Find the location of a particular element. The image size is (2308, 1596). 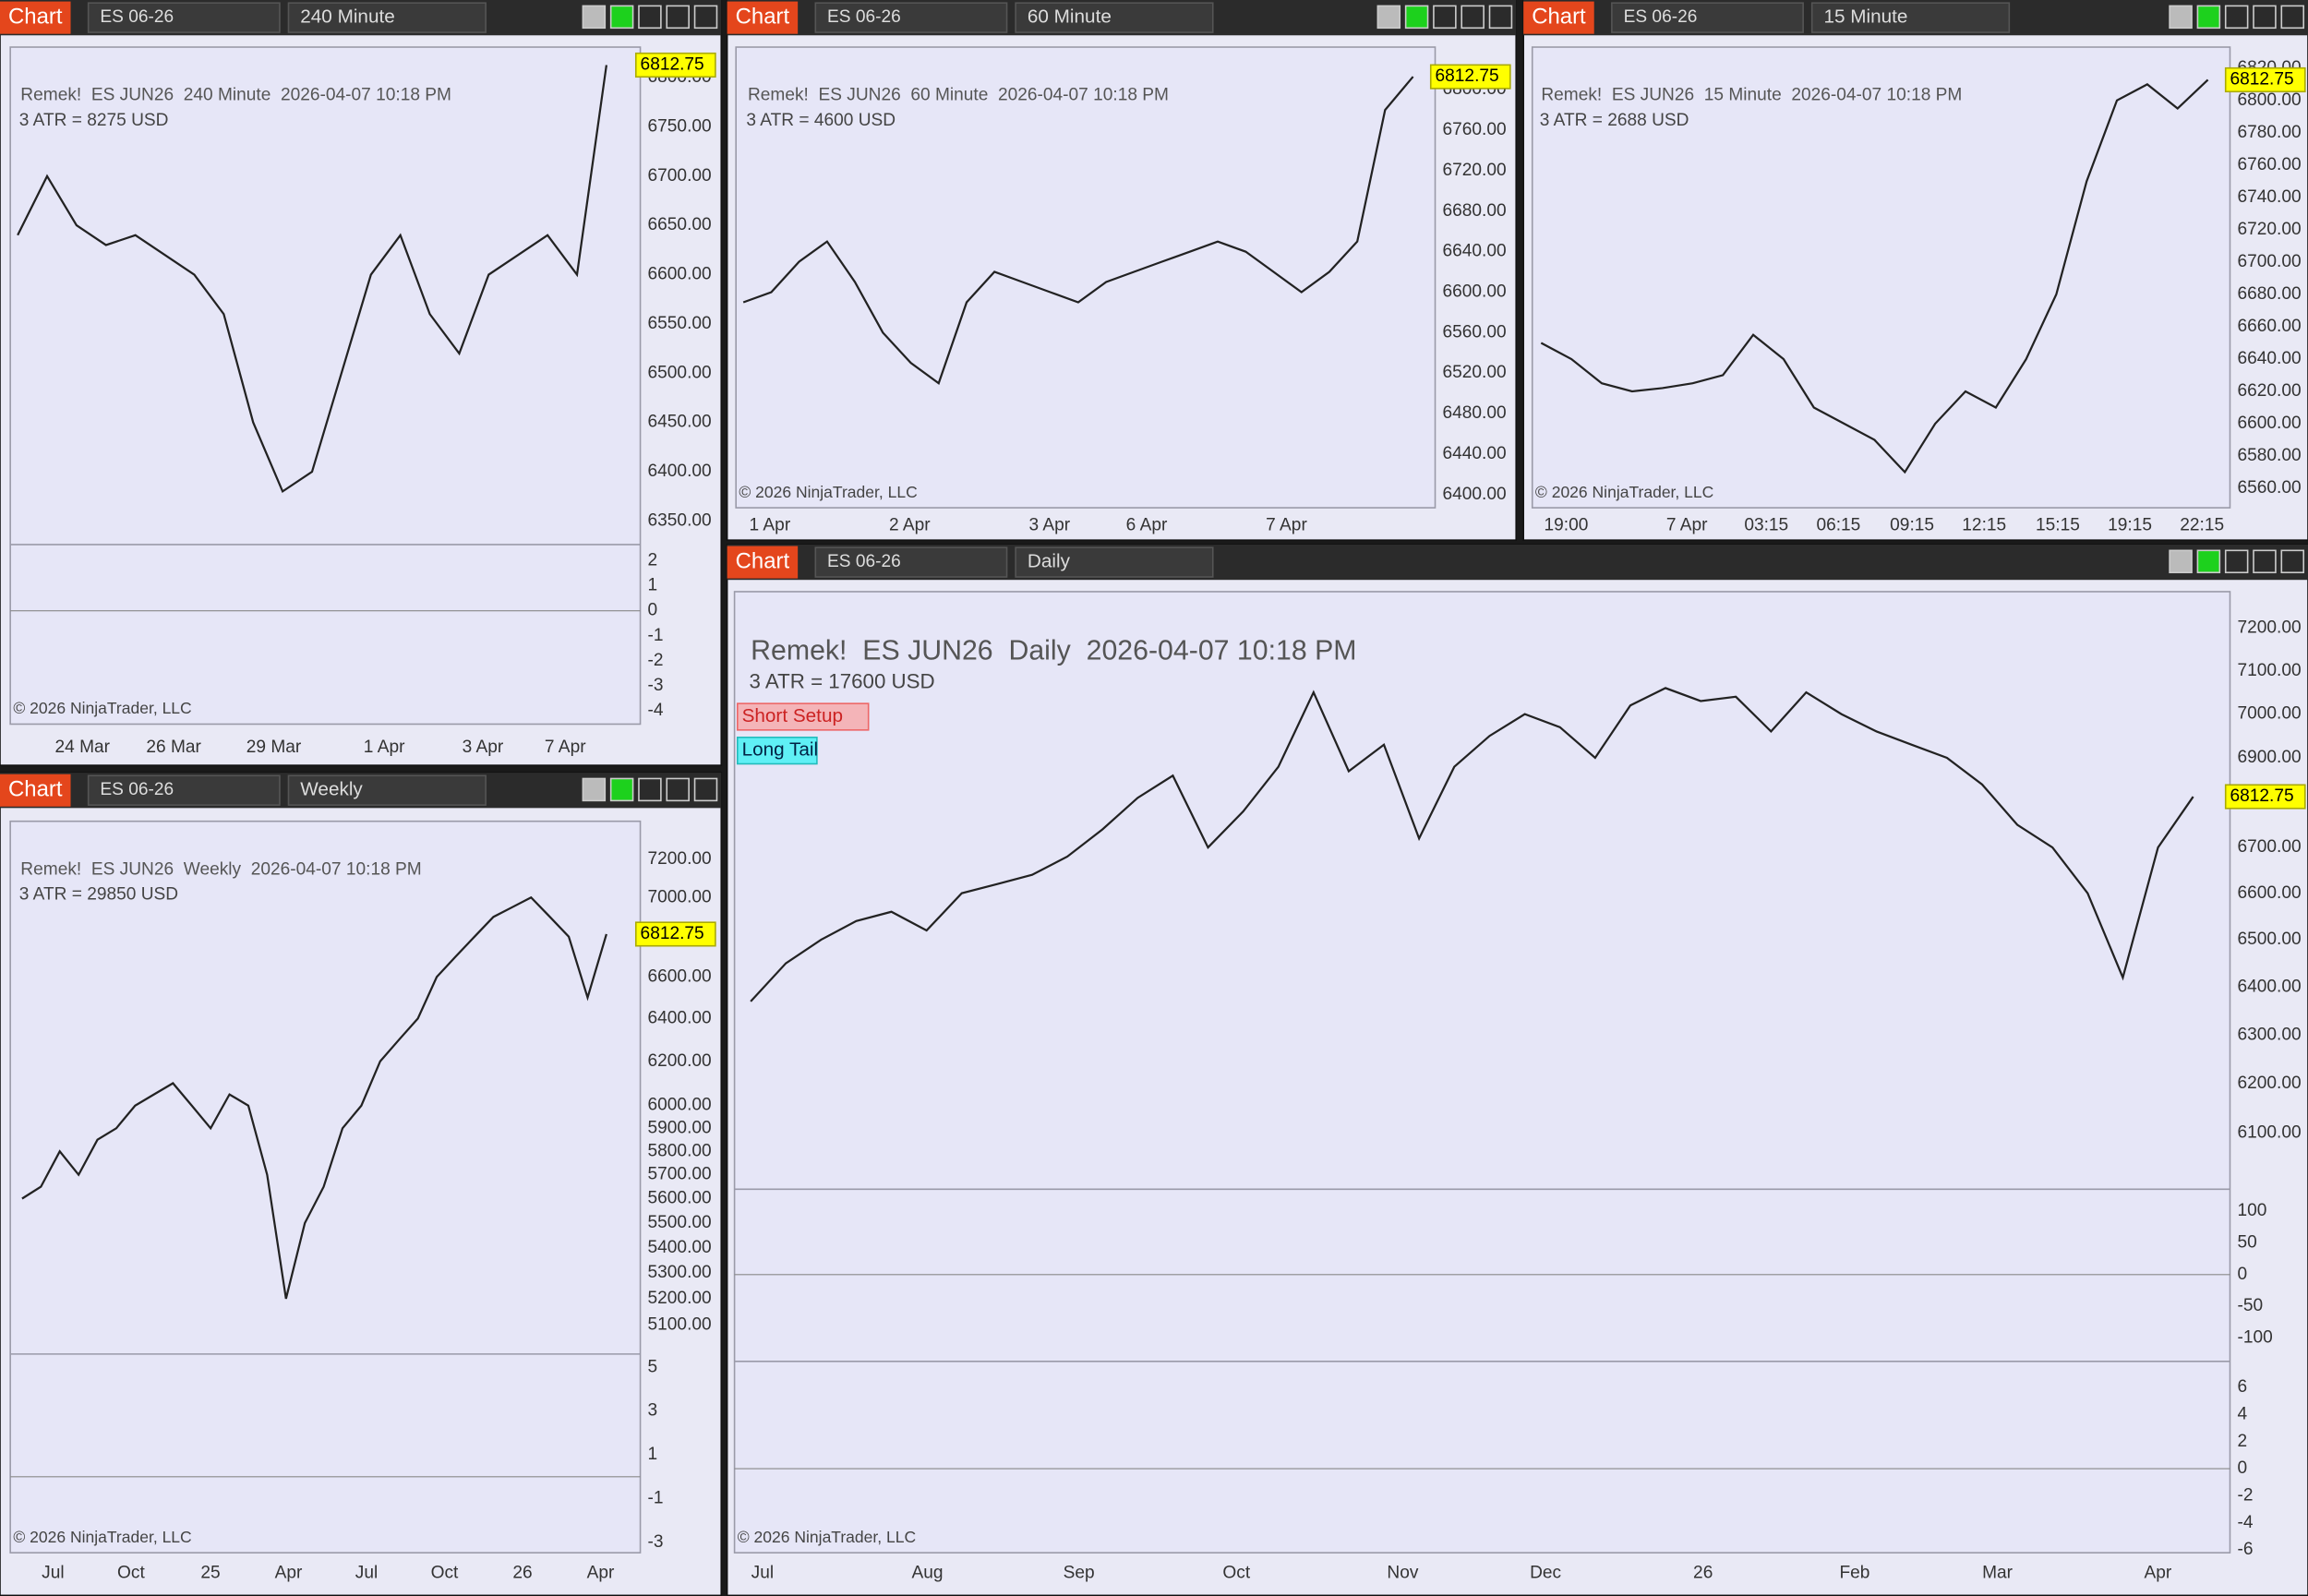

price-tick-label: 5800.00 is located at coordinates (680, 1150).